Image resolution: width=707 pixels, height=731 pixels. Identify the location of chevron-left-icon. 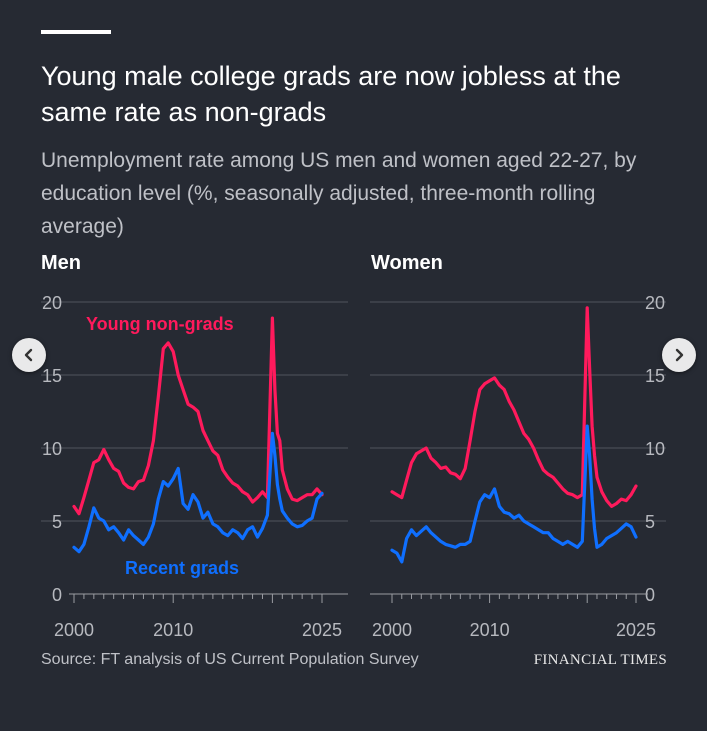
(28, 355).